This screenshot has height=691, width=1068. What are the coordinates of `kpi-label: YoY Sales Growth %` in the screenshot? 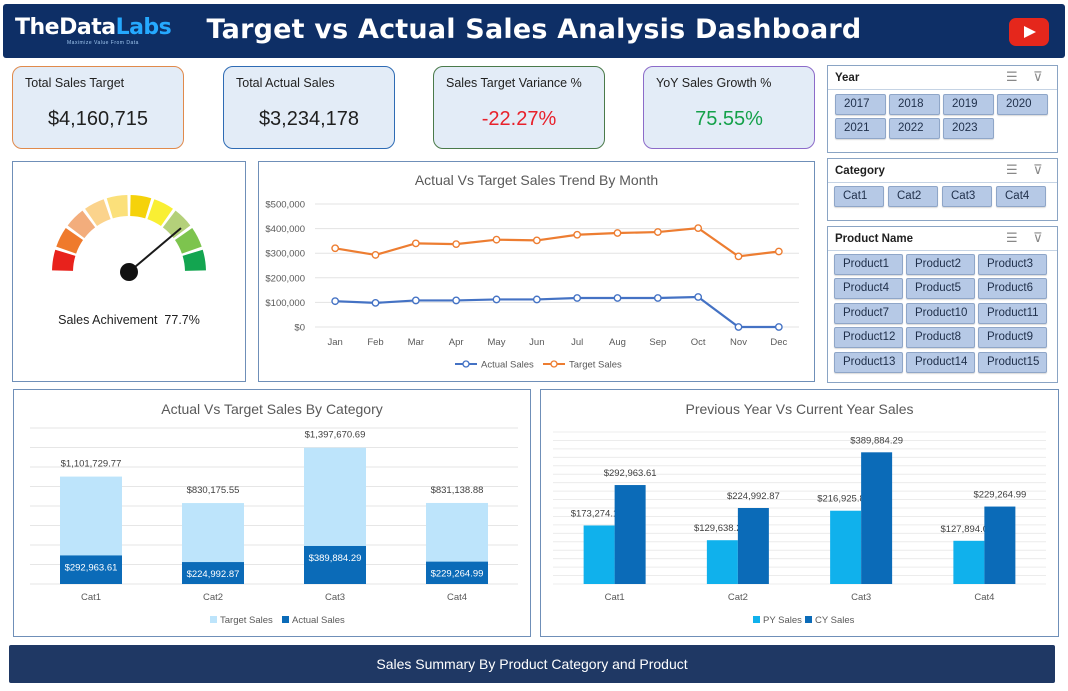 It's located at (714, 83).